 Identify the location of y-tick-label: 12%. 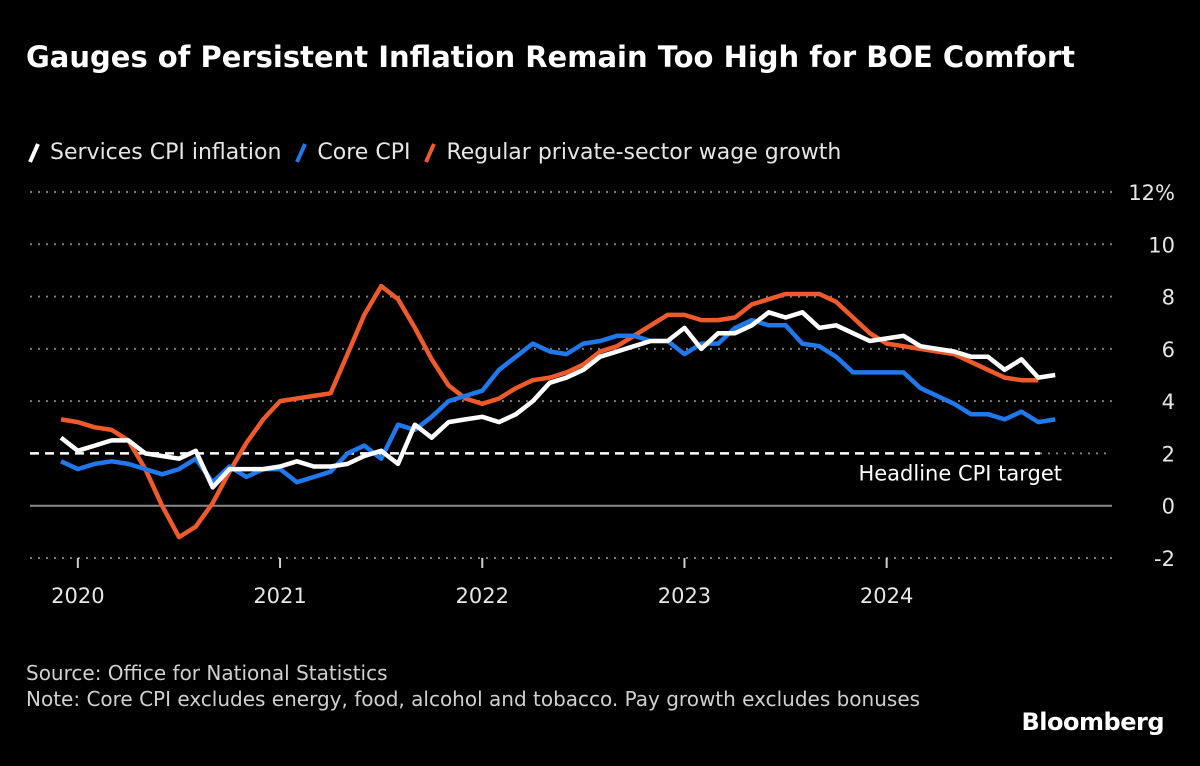
(1151, 193).